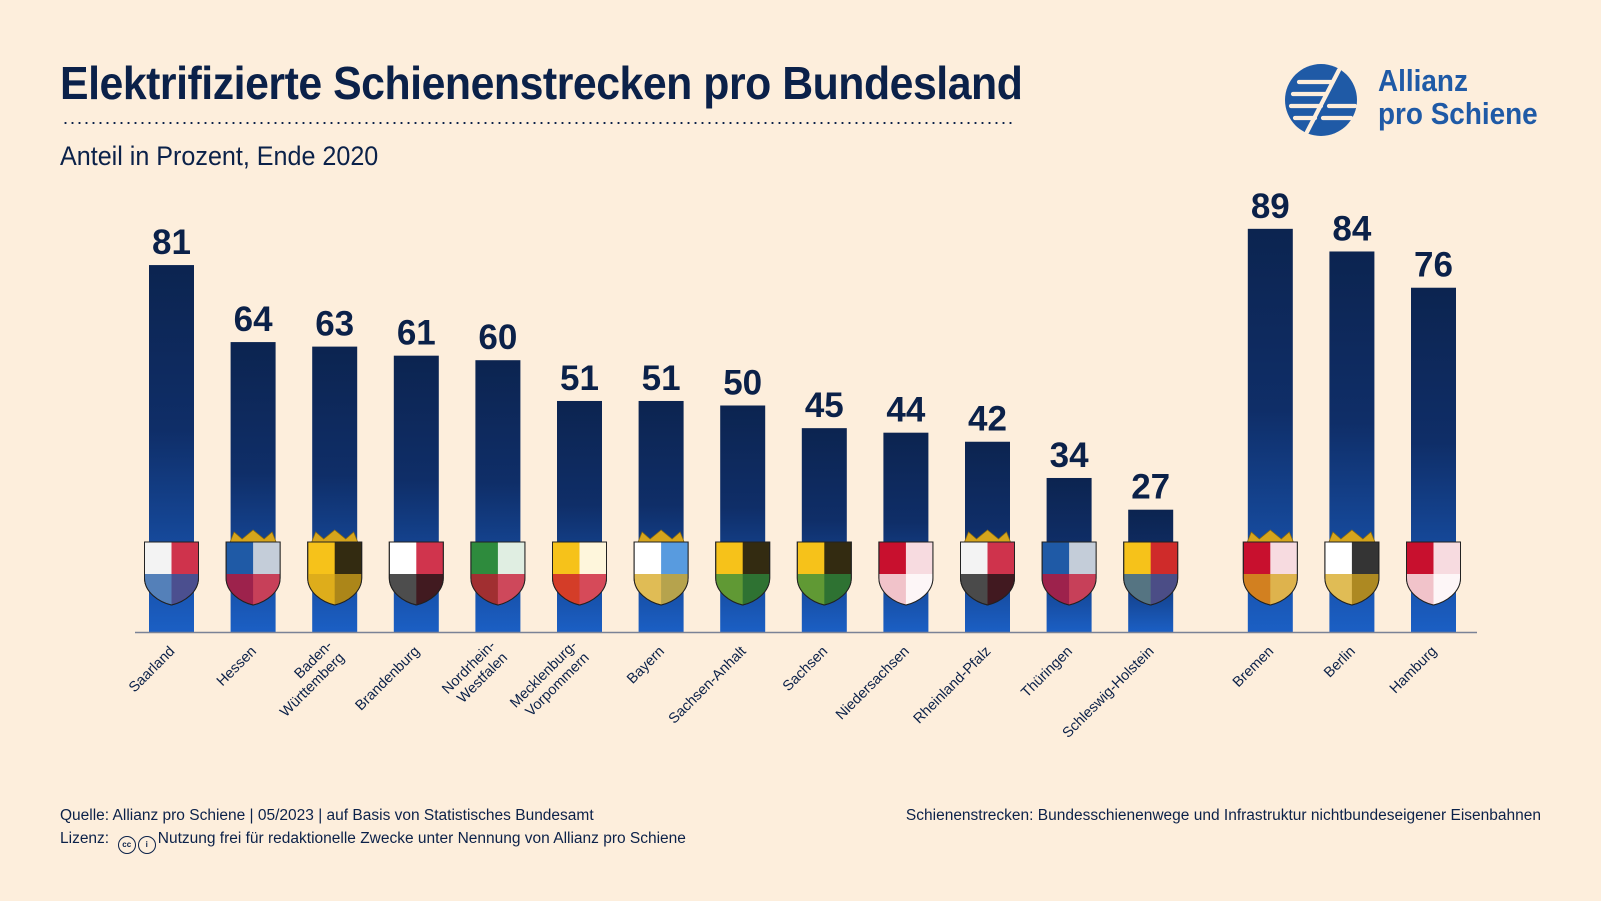 The width and height of the screenshot is (1601, 901). Describe the element at coordinates (953, 686) in the screenshot. I see `category-label: Rheinland-Pfalz` at that location.